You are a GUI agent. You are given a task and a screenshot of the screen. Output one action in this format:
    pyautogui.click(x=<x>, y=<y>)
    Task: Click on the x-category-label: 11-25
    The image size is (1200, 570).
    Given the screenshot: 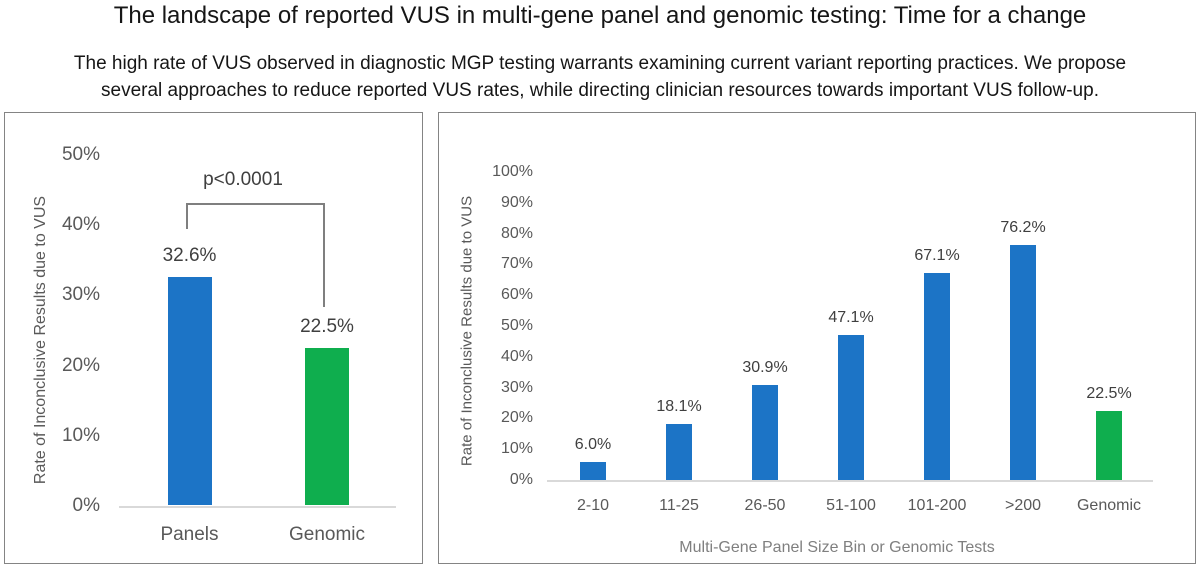 What is the action you would take?
    pyautogui.click(x=679, y=505)
    